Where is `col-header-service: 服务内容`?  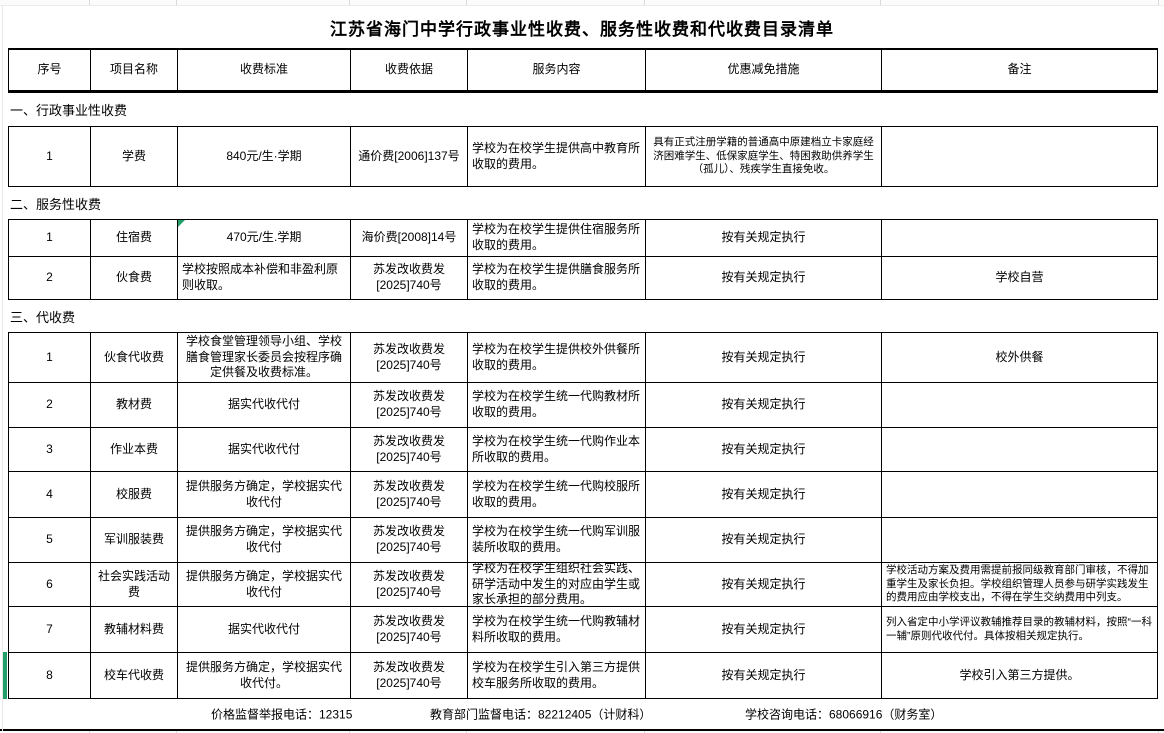 col-header-service: 服务内容 is located at coordinates (557, 70).